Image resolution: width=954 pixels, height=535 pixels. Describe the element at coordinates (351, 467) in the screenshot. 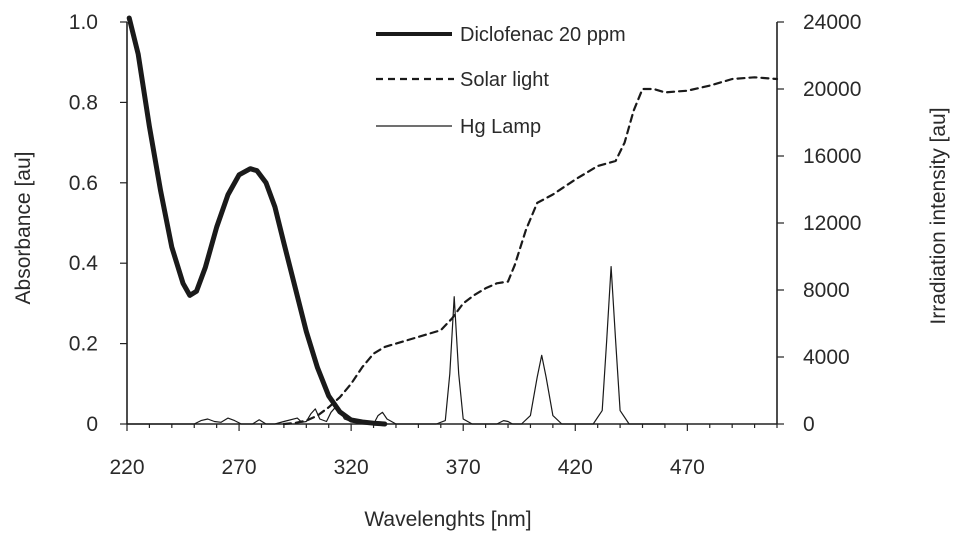

I see `x-tick-label: 320` at that location.